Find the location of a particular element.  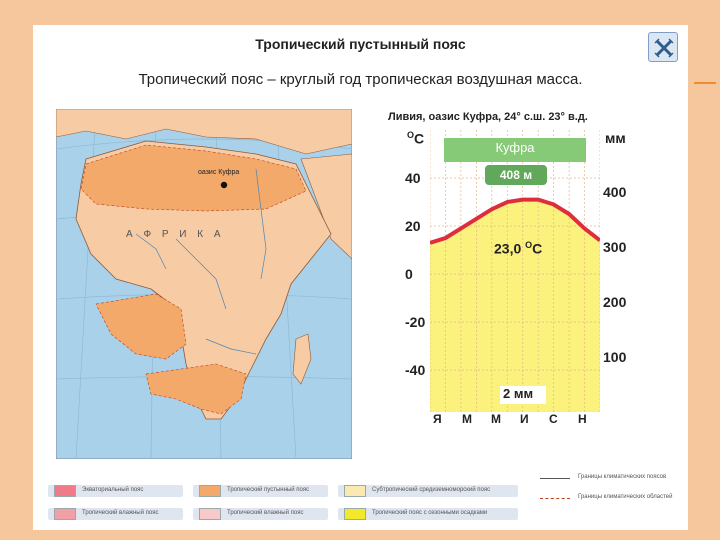

continent-label: А Ф Р И К А is located at coordinates (175, 234).